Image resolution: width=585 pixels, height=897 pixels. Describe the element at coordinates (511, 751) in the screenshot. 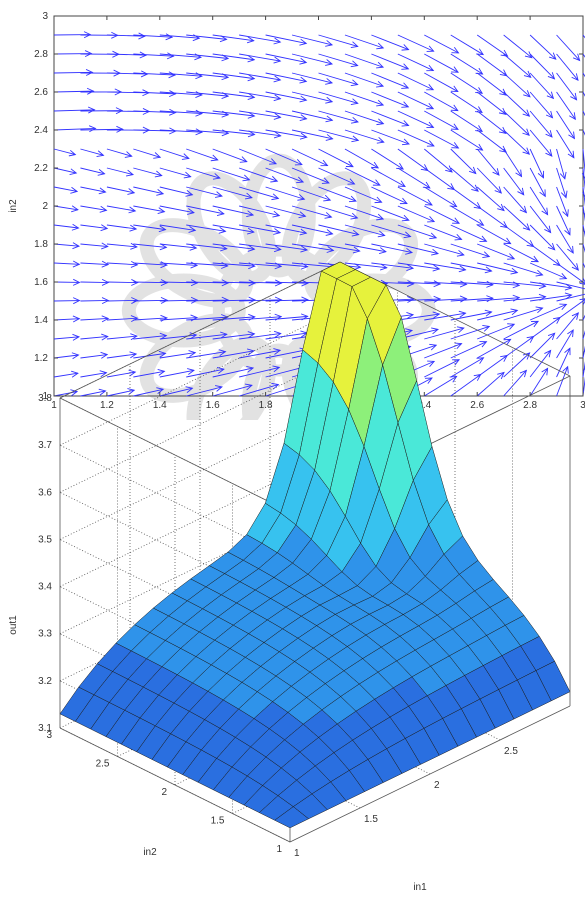

I see `x-tick-label: 2.5` at that location.